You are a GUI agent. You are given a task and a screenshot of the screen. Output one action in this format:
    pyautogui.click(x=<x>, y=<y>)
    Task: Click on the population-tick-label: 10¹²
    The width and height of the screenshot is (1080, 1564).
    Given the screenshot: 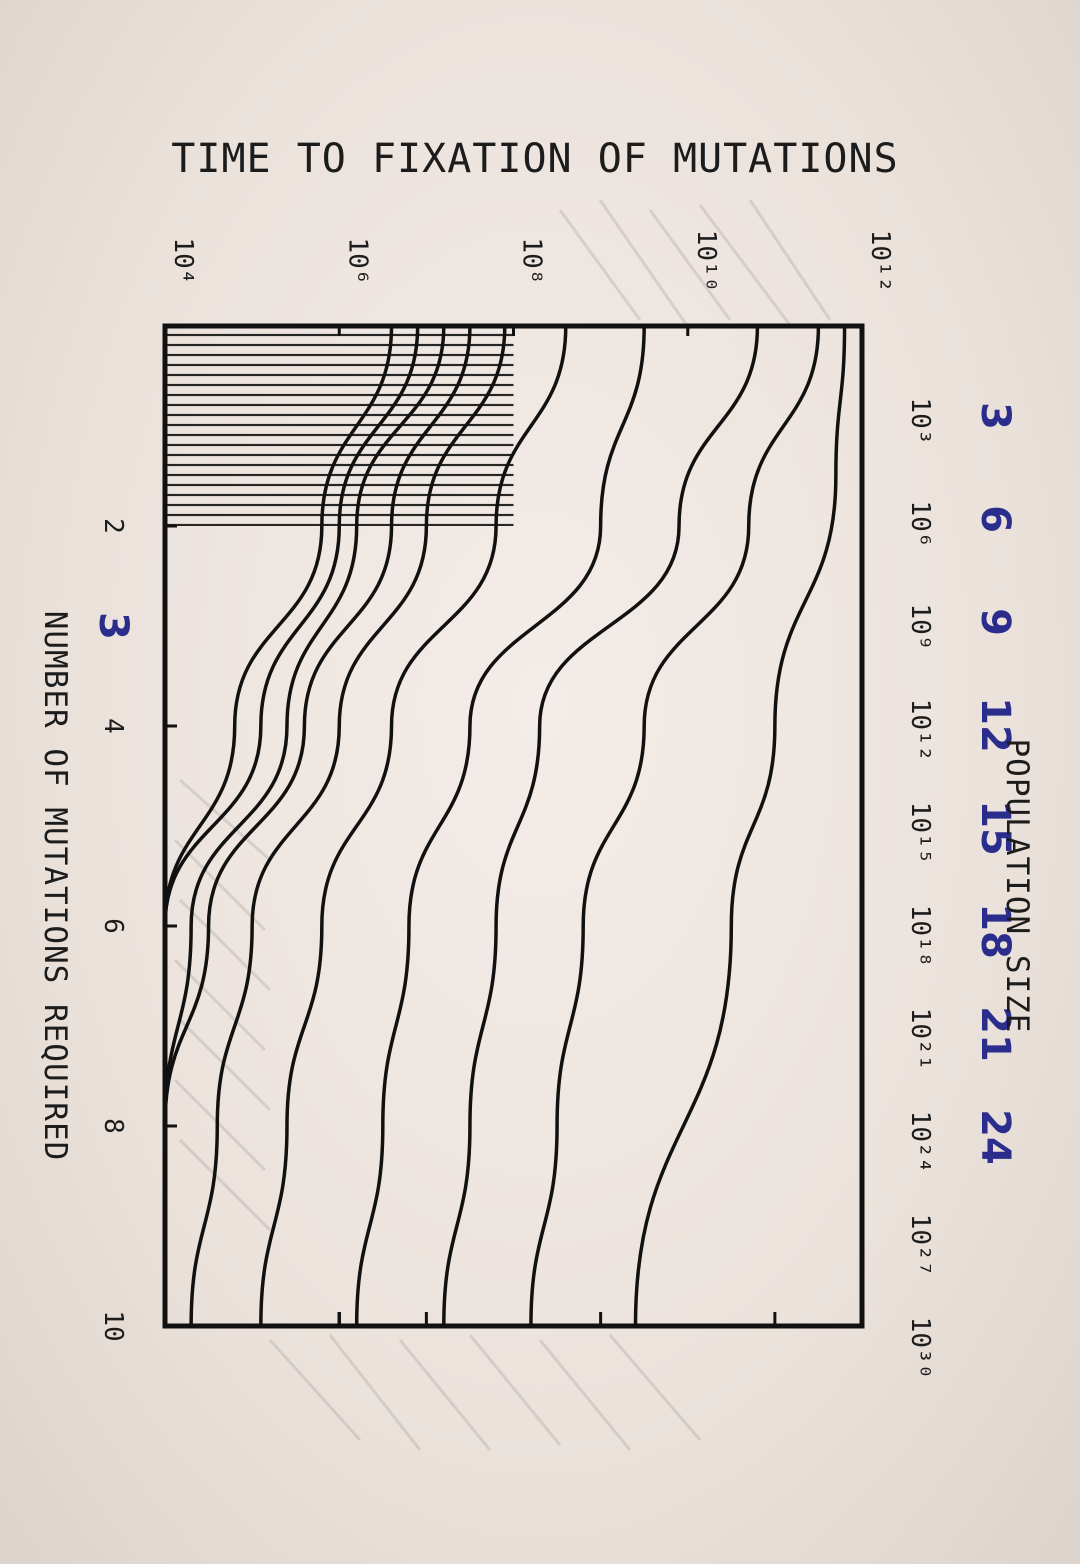 What is the action you would take?
    pyautogui.click(x=920, y=730)
    